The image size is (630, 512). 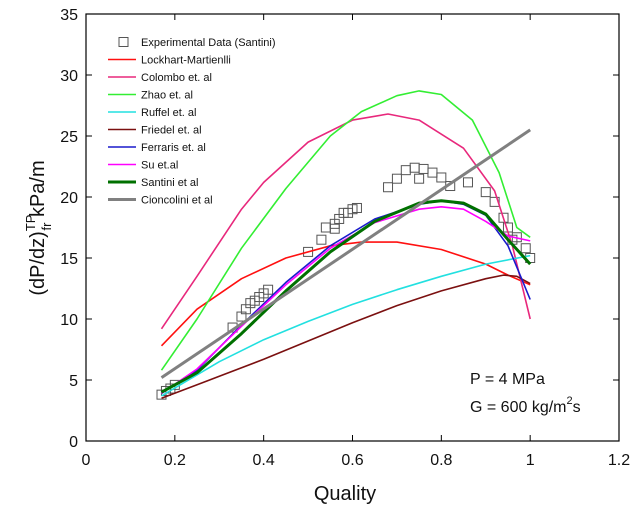 I want to click on annotation: G = 600 kg/m2s, so click(x=525, y=405).